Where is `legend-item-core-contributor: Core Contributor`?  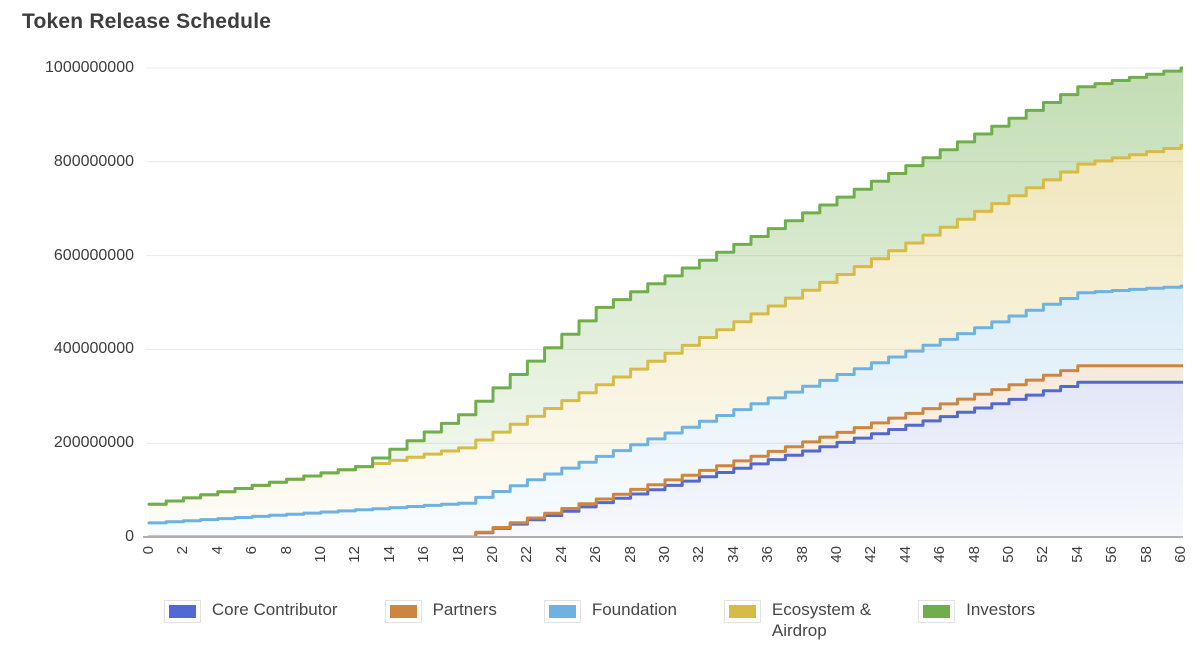 legend-item-core-contributor: Core Contributor is located at coordinates (251, 610).